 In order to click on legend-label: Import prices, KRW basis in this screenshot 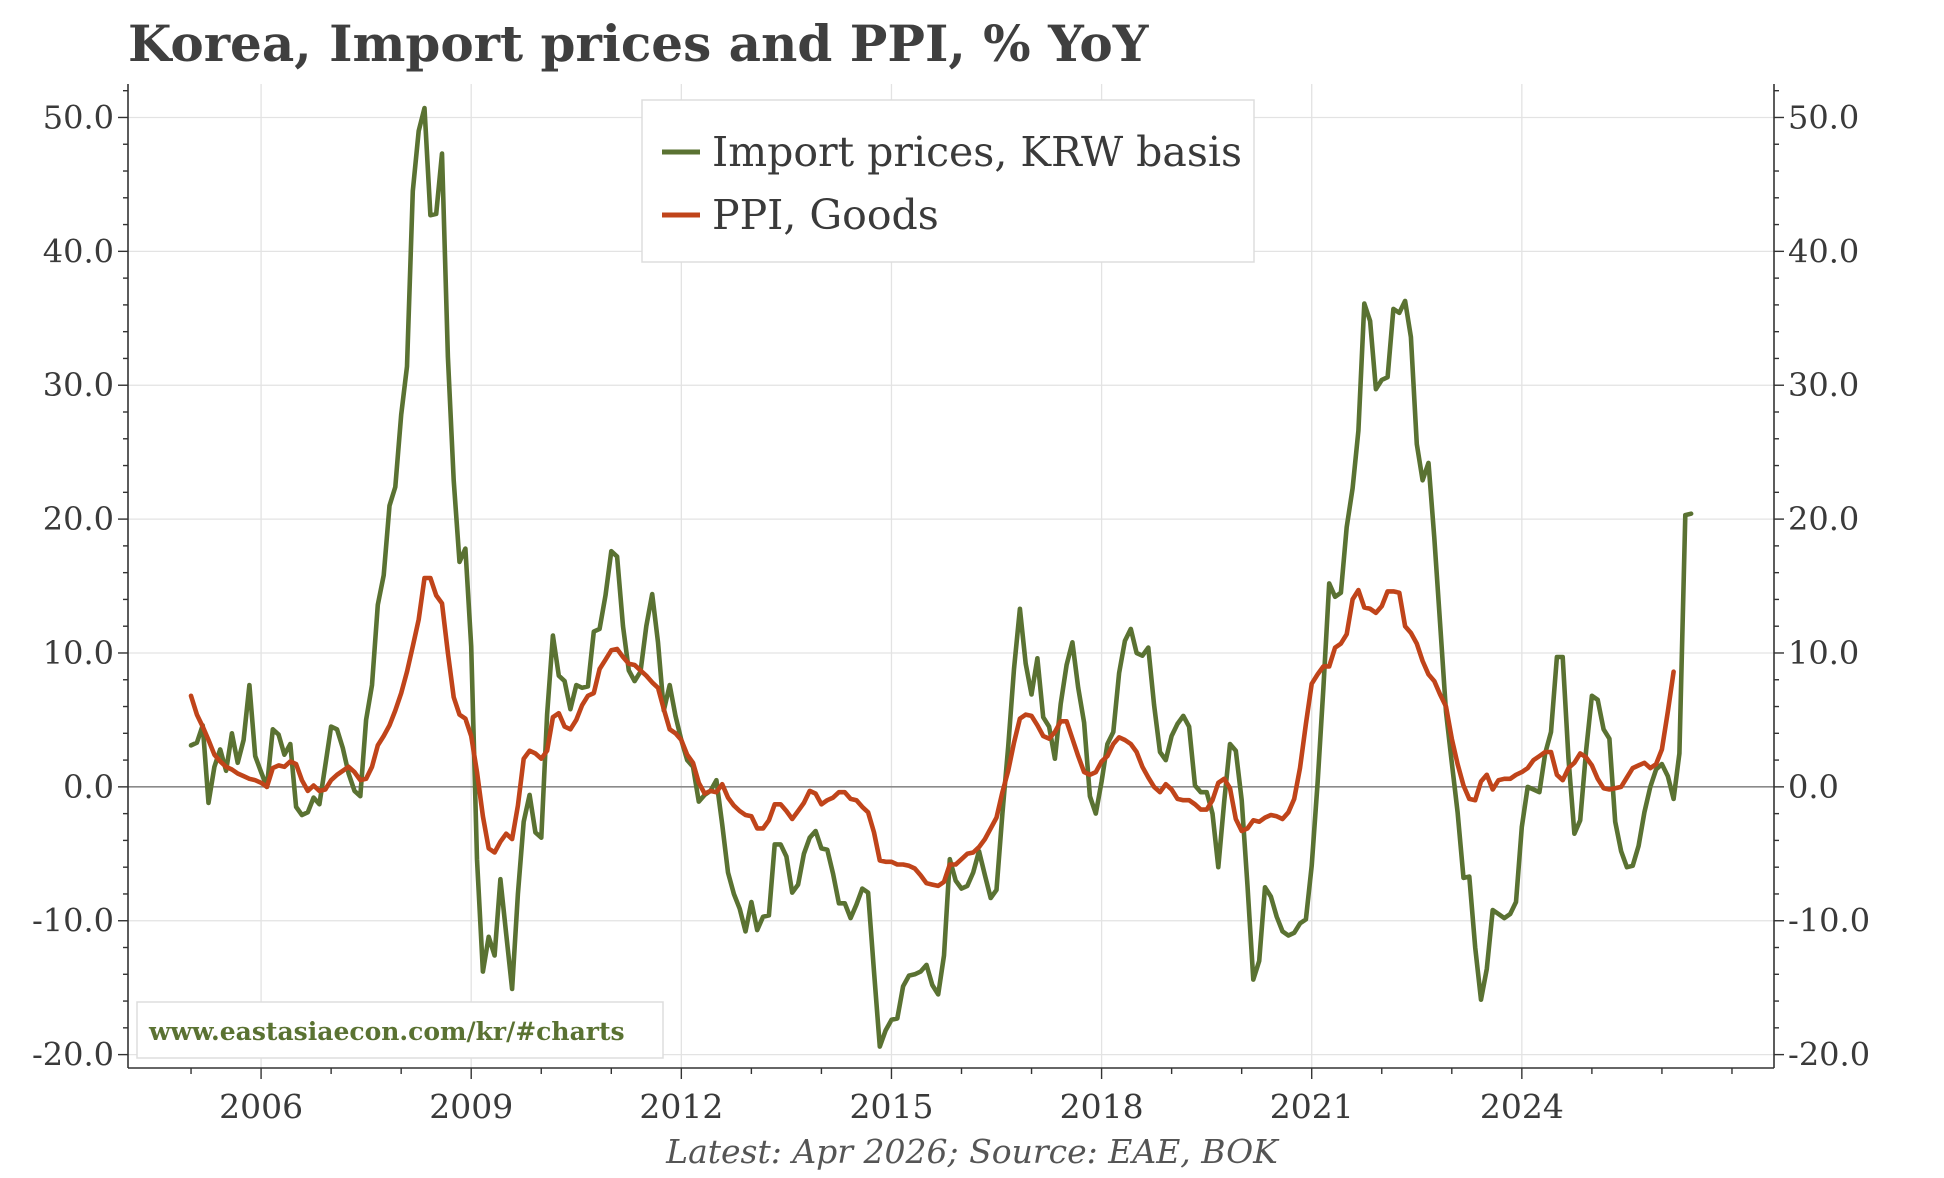, I will do `click(977, 152)`.